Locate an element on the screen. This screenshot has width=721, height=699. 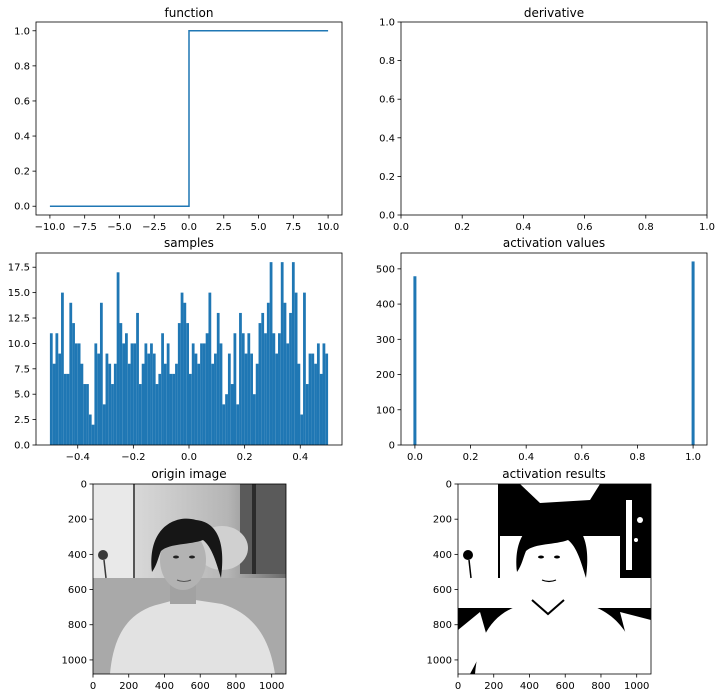
x-tick-label: −10.0 is located at coordinates (50, 227).